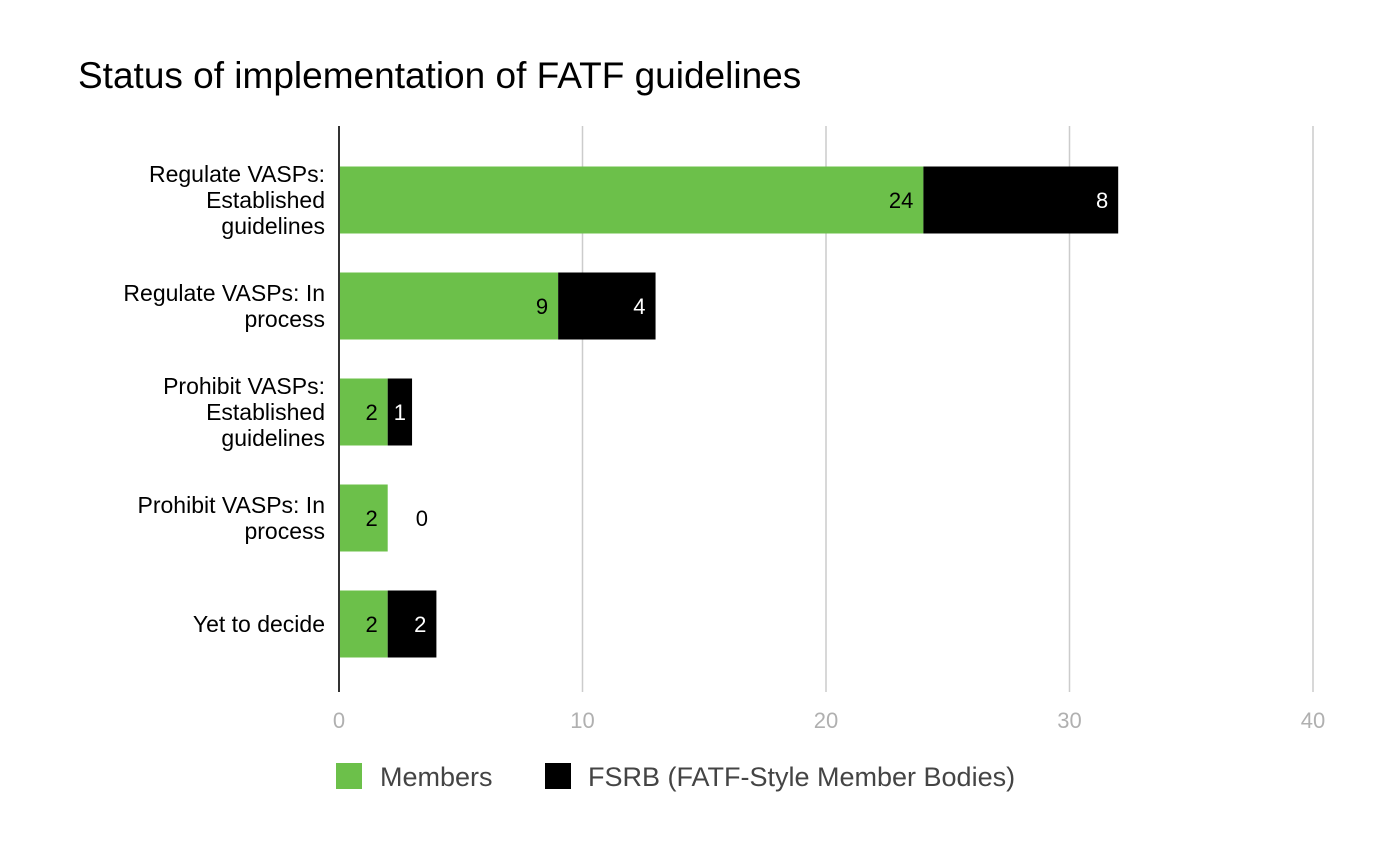 The image size is (1392, 853). Describe the element at coordinates (1313, 720) in the screenshot. I see `x-tick-label: 40` at that location.